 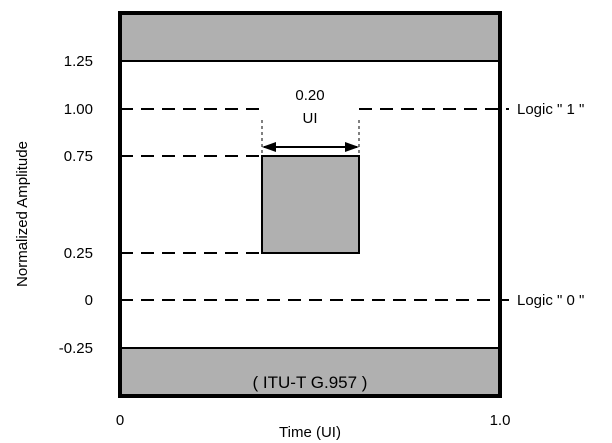 I want to click on logic-one-label: Logic " 1 ", so click(x=550, y=109).